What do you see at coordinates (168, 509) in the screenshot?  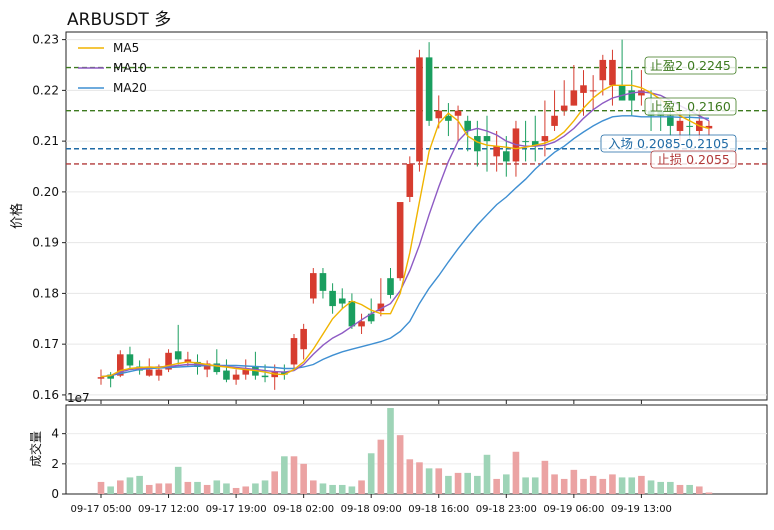 I see `x-tick-label: 09-17 12:00` at bounding box center [168, 509].